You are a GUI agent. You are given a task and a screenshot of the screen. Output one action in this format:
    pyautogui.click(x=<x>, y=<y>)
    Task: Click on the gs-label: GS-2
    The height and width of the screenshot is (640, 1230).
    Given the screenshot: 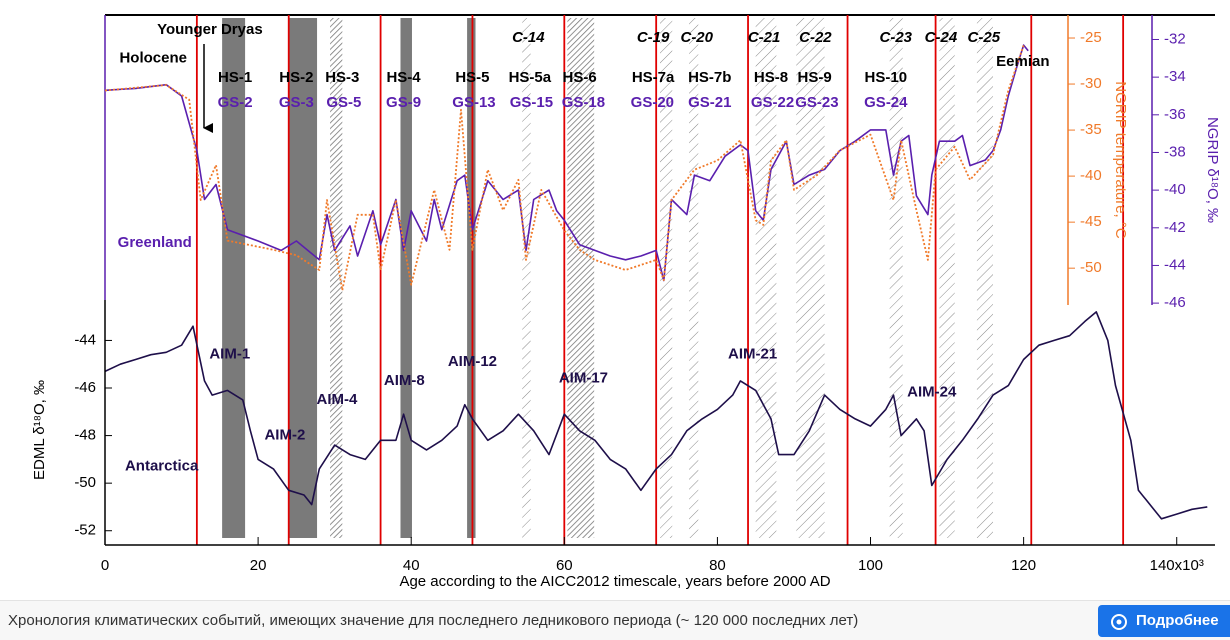 What is the action you would take?
    pyautogui.click(x=235, y=102)
    